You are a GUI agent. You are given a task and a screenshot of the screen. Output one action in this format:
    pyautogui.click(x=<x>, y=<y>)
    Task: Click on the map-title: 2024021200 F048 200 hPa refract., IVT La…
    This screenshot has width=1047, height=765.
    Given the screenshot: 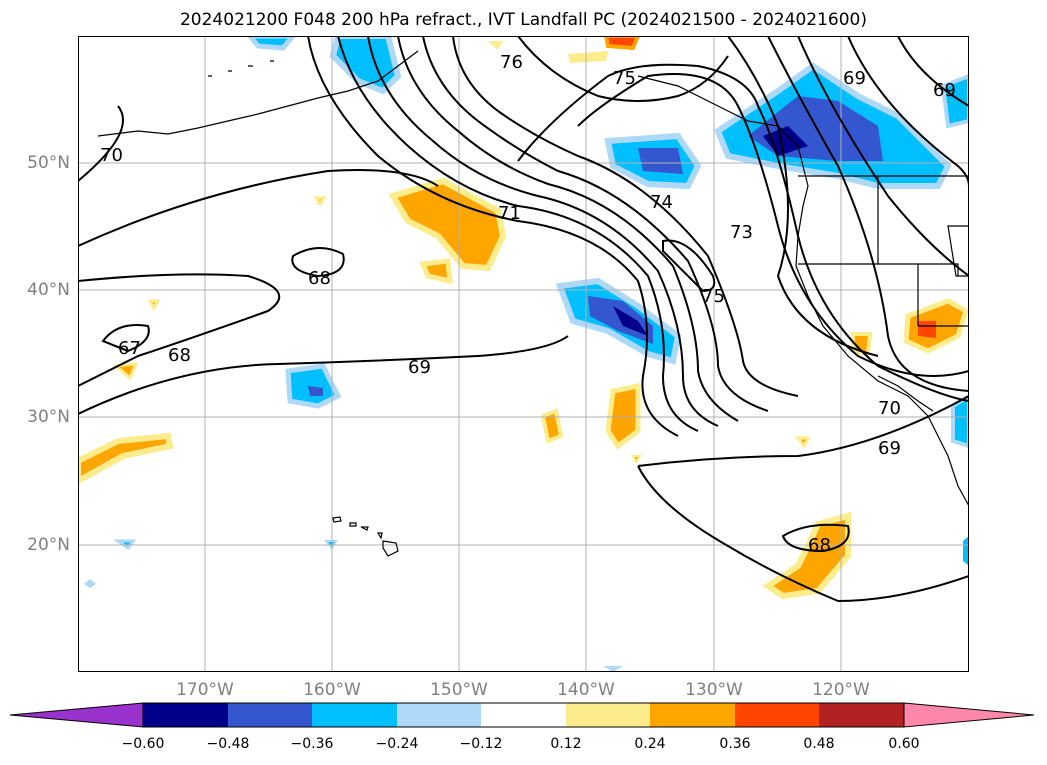 What is the action you would take?
    pyautogui.click(x=523, y=20)
    